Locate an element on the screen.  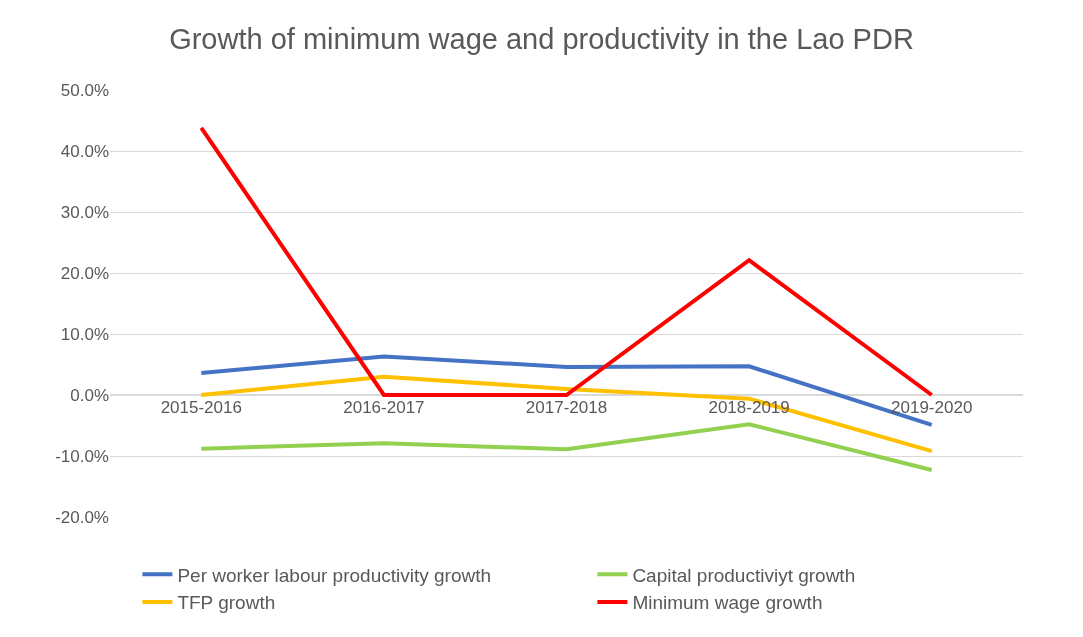
x-tick-label: 2018-2019 is located at coordinates (749, 407).